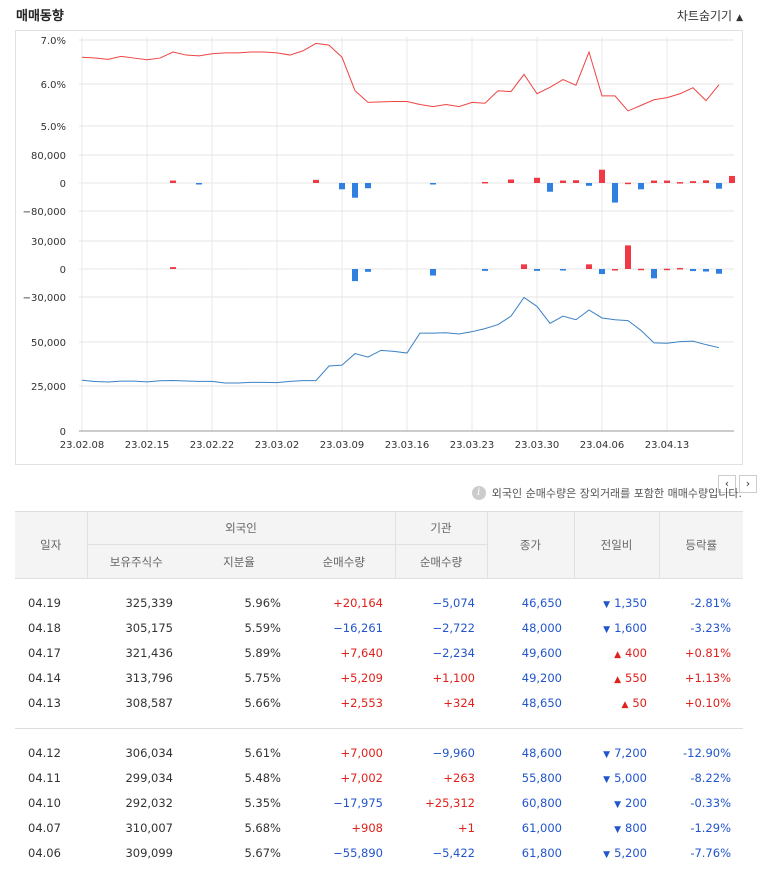  I want to click on cell-date: 04.14, so click(44, 678).